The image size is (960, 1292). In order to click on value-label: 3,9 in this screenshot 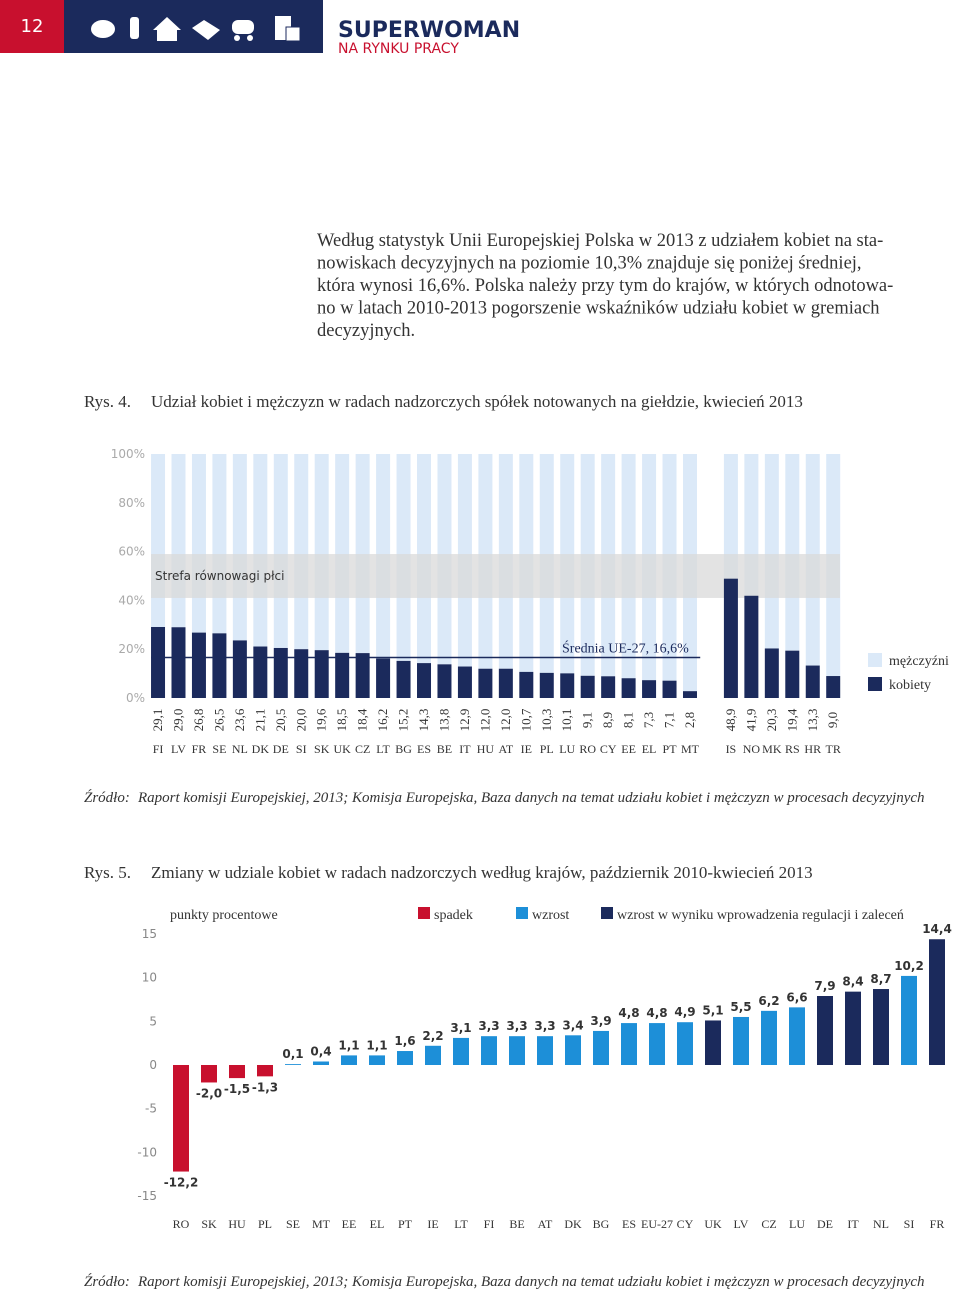, I will do `click(600, 1021)`.